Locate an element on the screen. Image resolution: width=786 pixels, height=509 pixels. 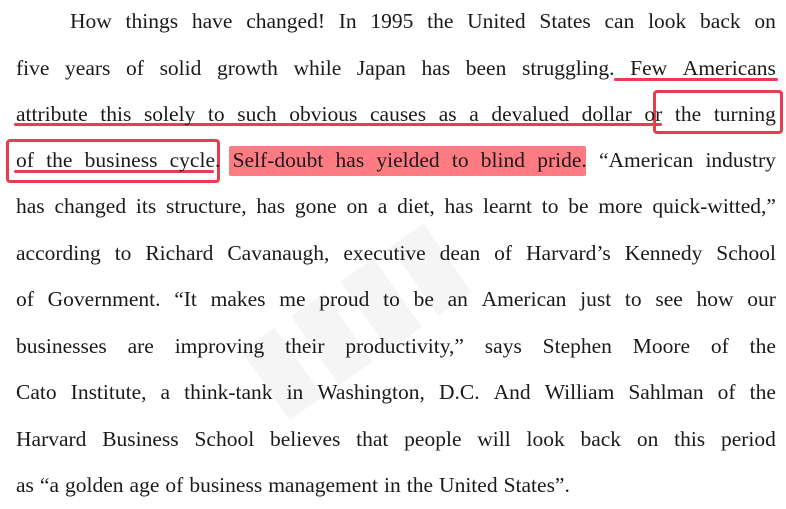
word: In is located at coordinates (347, 21).